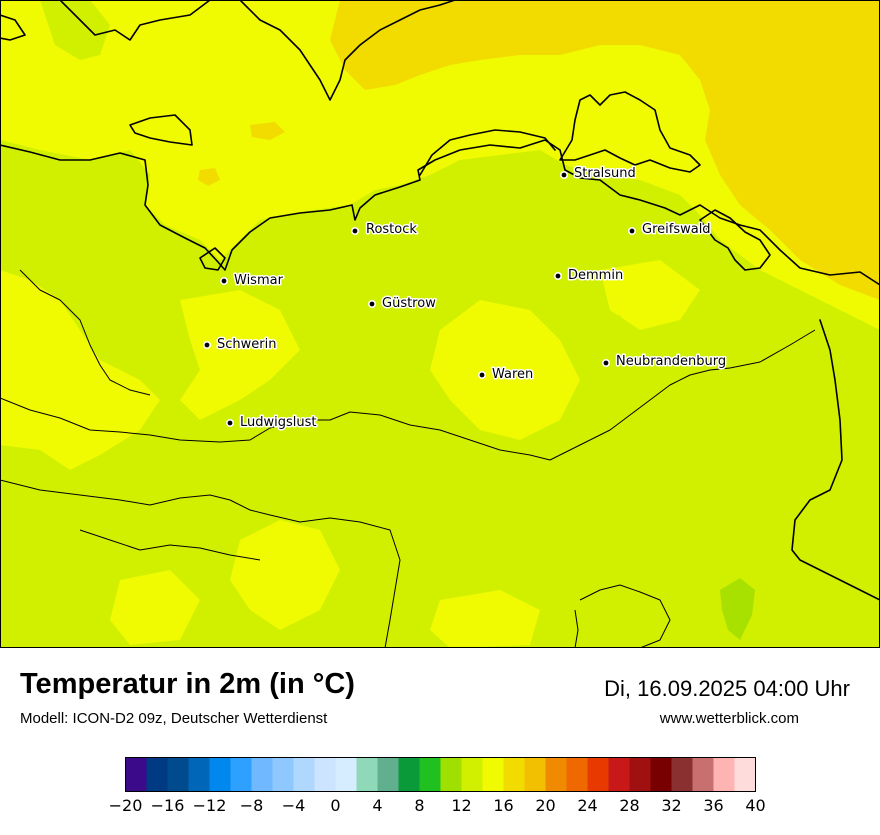  Describe the element at coordinates (200, 563) in the screenshot. I see `border-south-district` at that location.